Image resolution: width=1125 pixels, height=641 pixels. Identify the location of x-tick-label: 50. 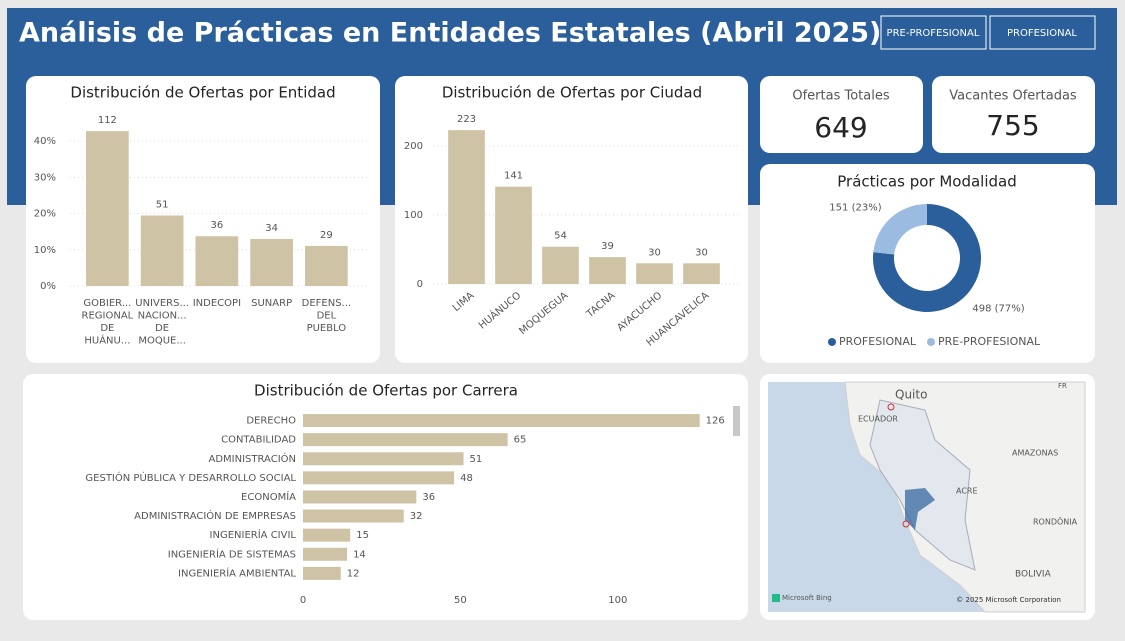
(460, 600).